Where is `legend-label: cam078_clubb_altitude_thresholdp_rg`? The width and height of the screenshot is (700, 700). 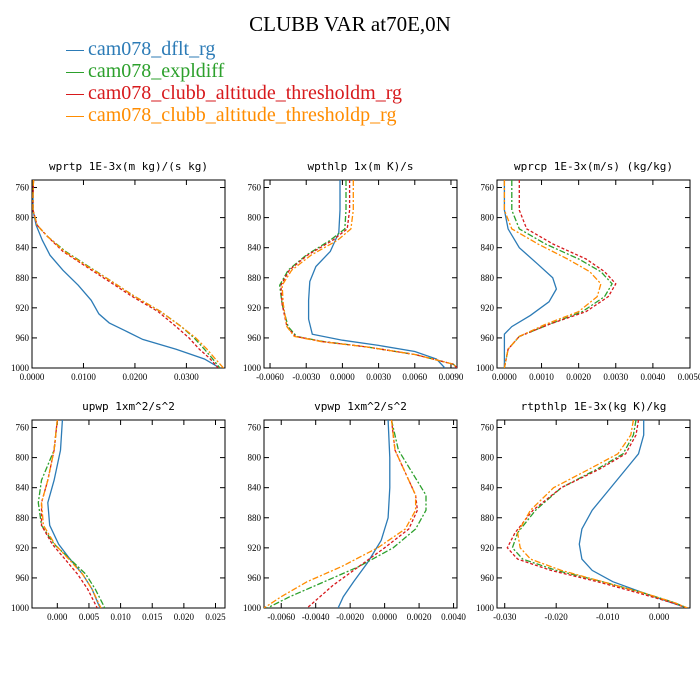 legend-label: cam078_clubb_altitude_thresholdp_rg is located at coordinates (242, 115).